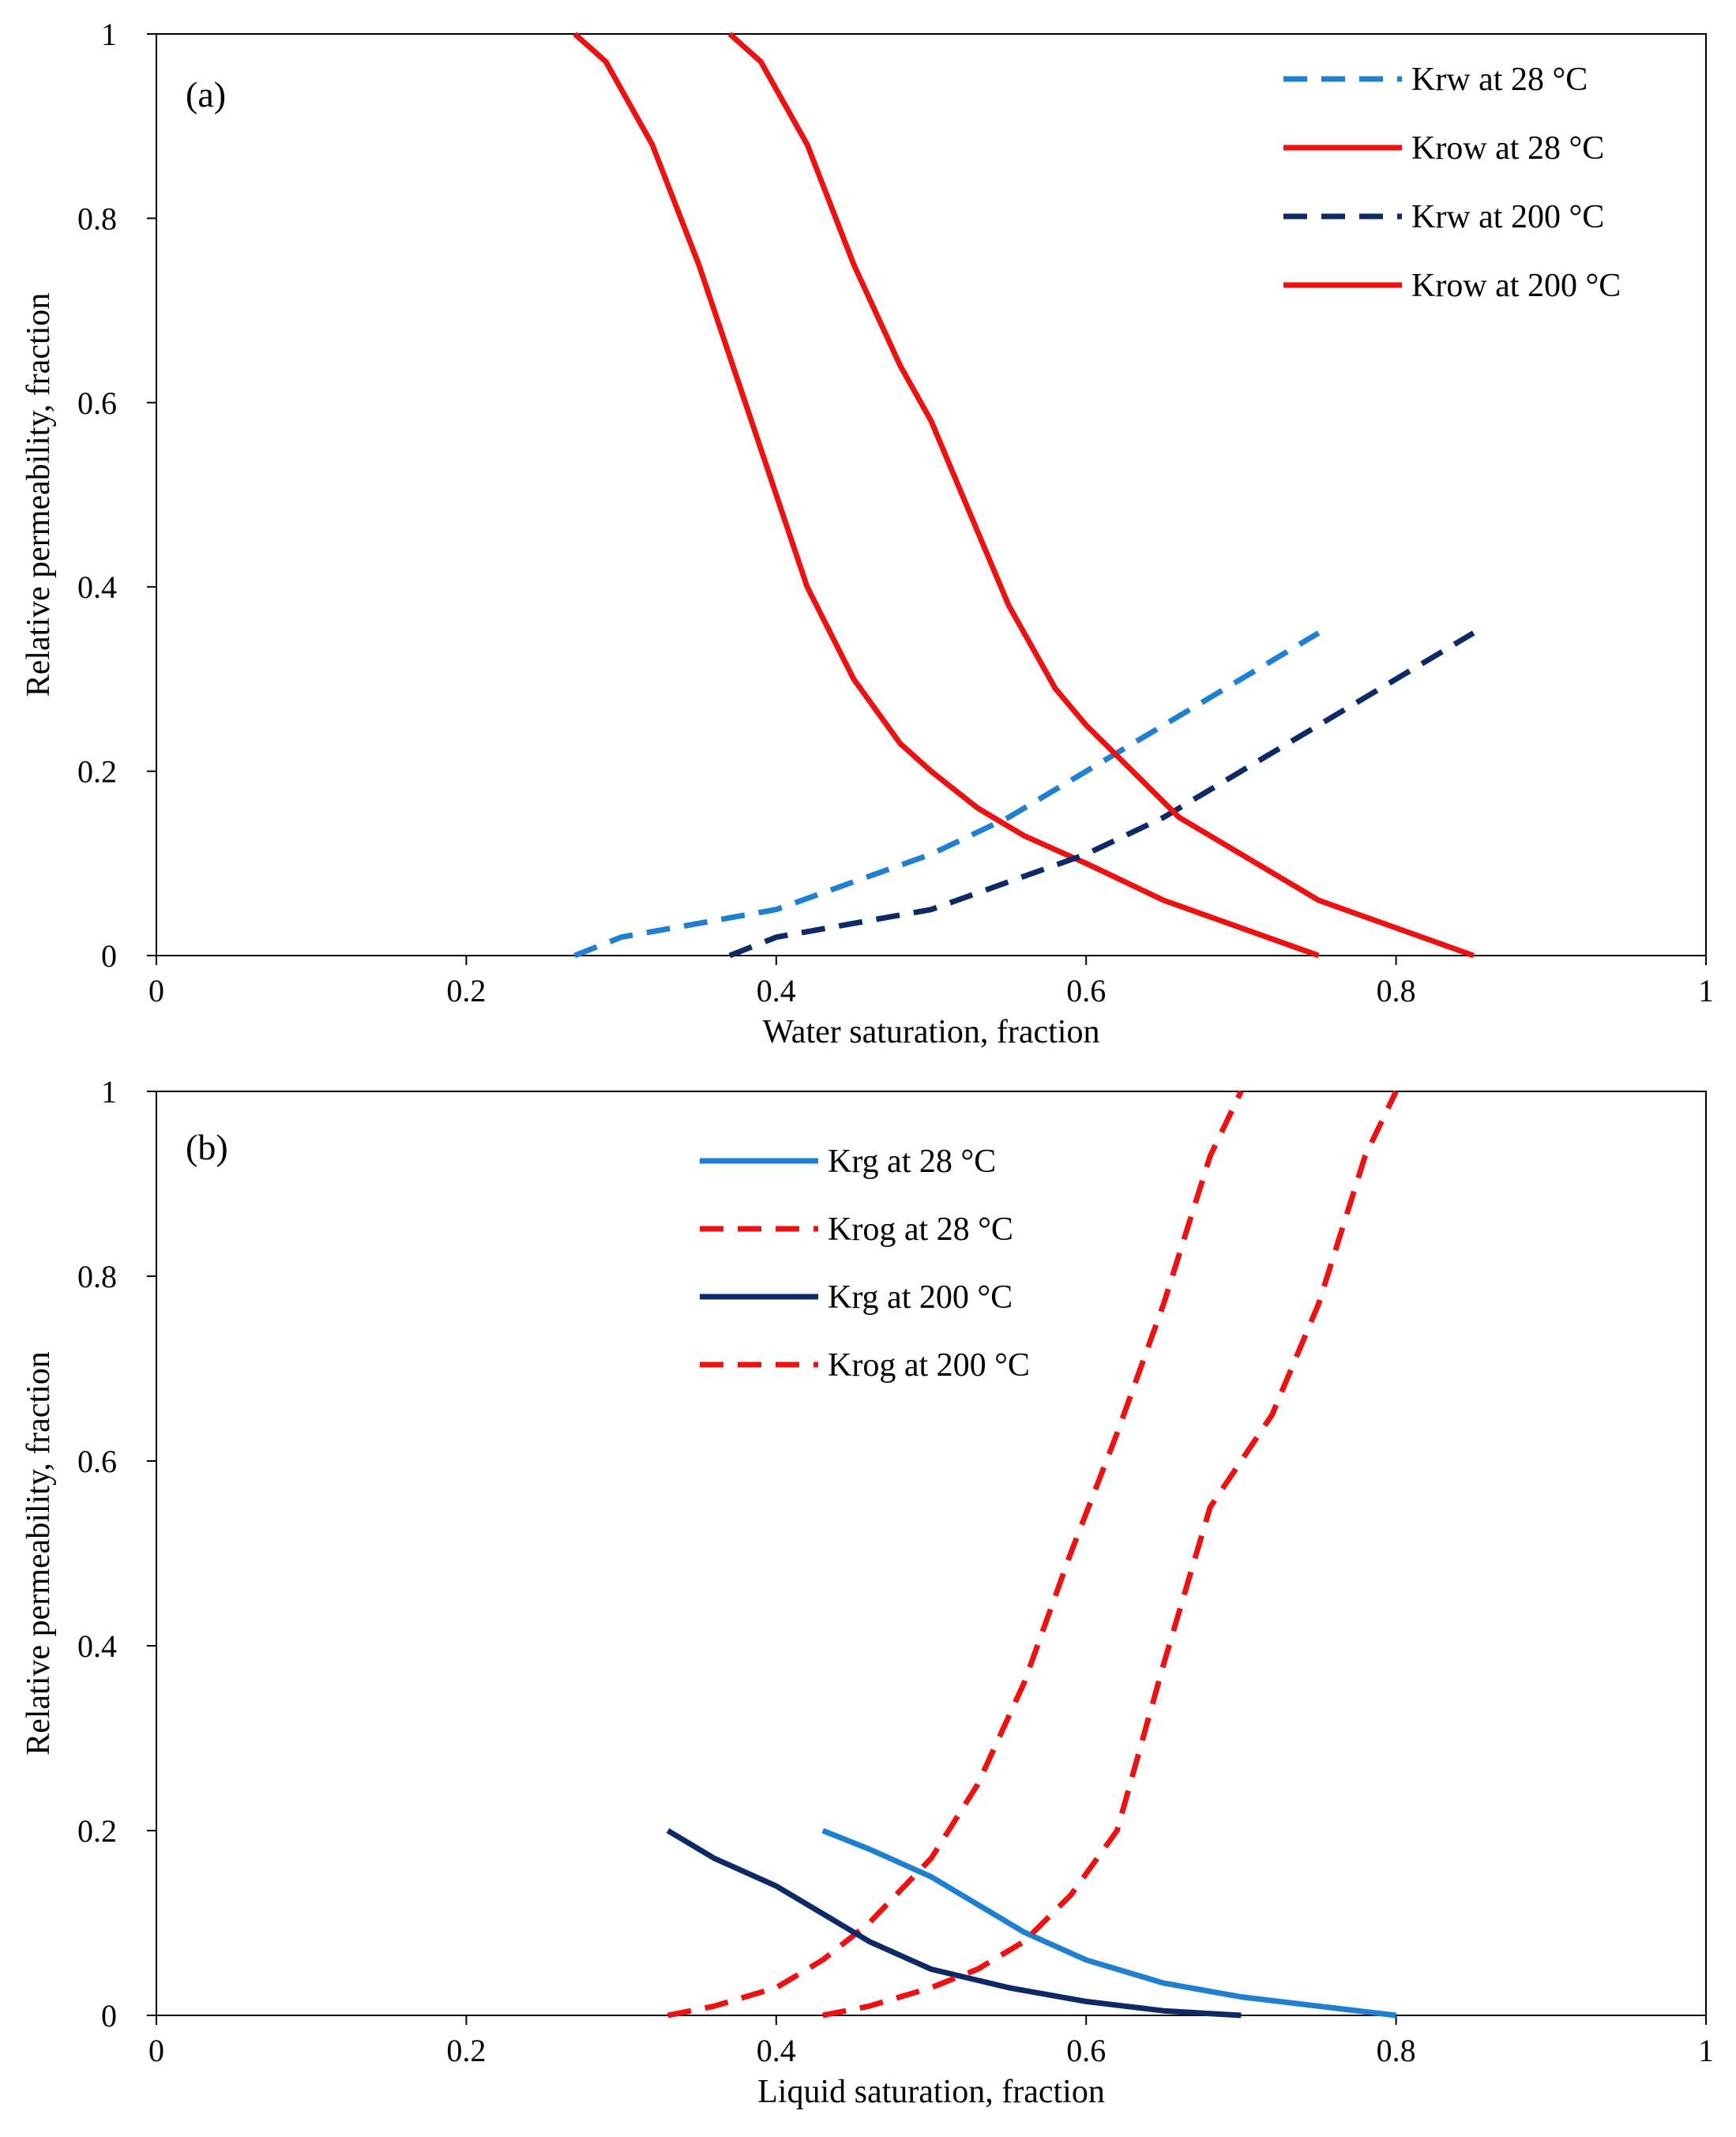 The height and width of the screenshot is (2137, 1736). Describe the element at coordinates (1516, 286) in the screenshot. I see `legend-label: Krow at 200 °C` at that location.